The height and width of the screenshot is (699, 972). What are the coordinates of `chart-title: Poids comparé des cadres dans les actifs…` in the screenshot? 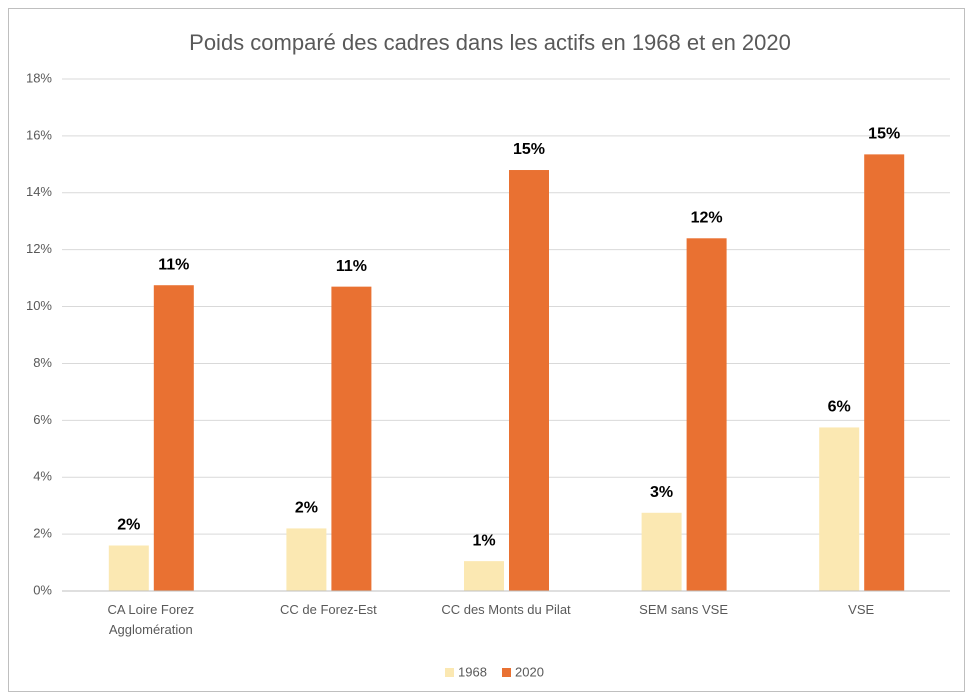 It's located at (490, 42).